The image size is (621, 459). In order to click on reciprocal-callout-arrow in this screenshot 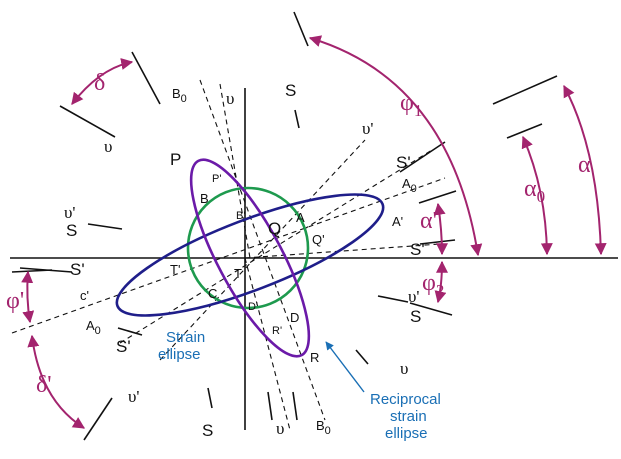, I will do `click(345, 367)`.